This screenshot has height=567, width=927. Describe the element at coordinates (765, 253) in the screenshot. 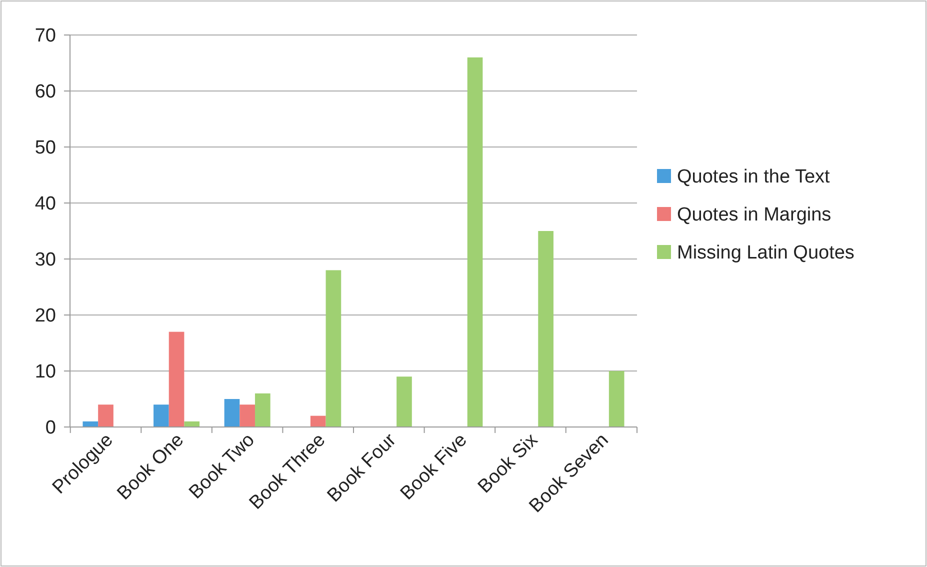

I see `legend-label: Missing Latin Quotes` at that location.